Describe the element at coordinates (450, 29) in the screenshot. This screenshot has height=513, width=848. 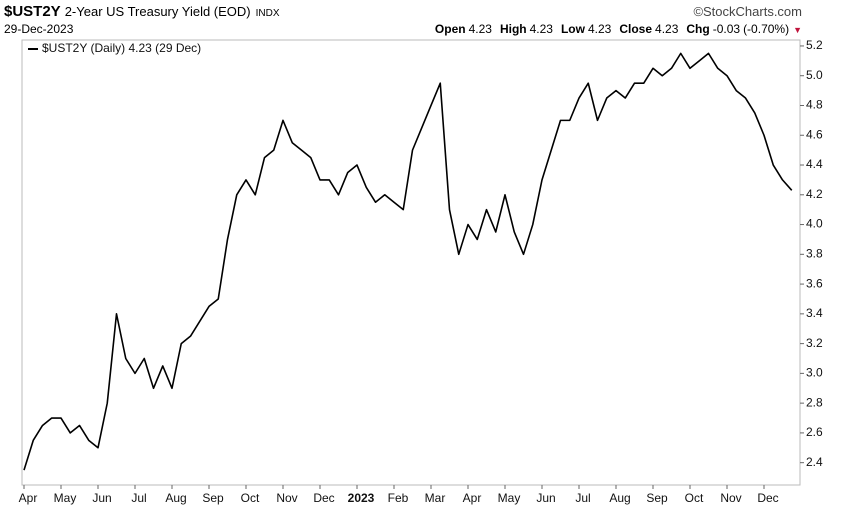
I see `stat-name: Open` at that location.